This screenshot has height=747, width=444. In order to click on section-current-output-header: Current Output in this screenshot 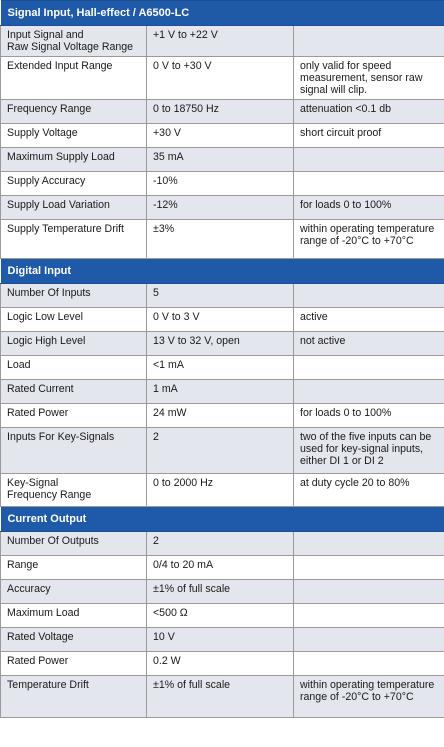, I will do `click(222, 519)`.